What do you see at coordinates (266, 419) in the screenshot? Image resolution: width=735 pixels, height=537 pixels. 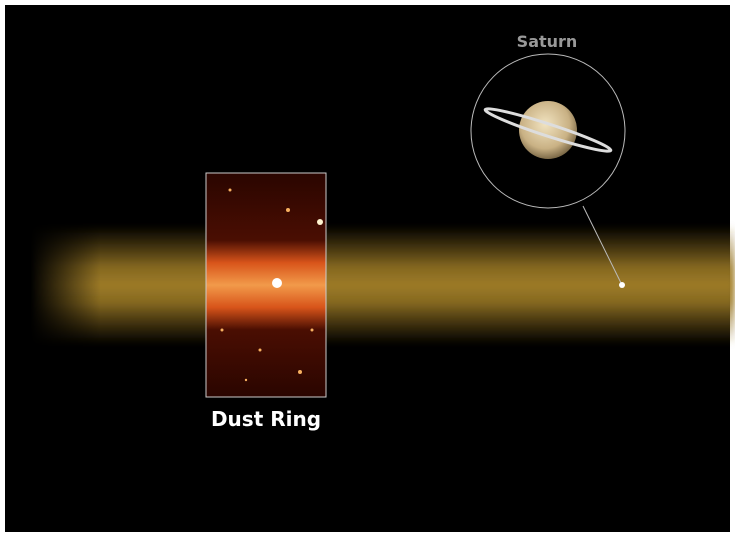 I see `ring-label: Dust Ring` at bounding box center [266, 419].